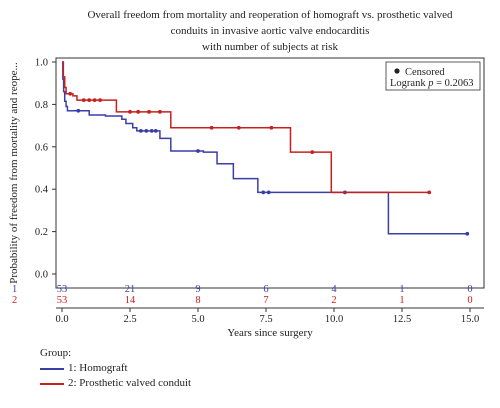 This screenshot has height=408, width=500. I want to click on risk-count-series-2: 8, so click(197, 300).